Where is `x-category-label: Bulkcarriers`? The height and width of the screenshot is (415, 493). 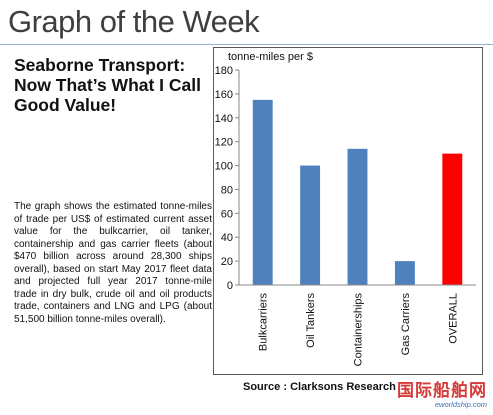
x-category-label: Bulkcarriers is located at coordinates (264, 322).